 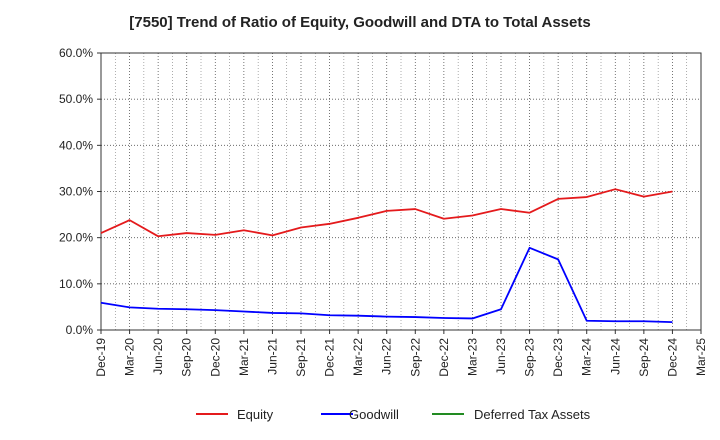 What do you see at coordinates (444, 357) in the screenshot?
I see `x-tick-label: Dec-22` at bounding box center [444, 357].